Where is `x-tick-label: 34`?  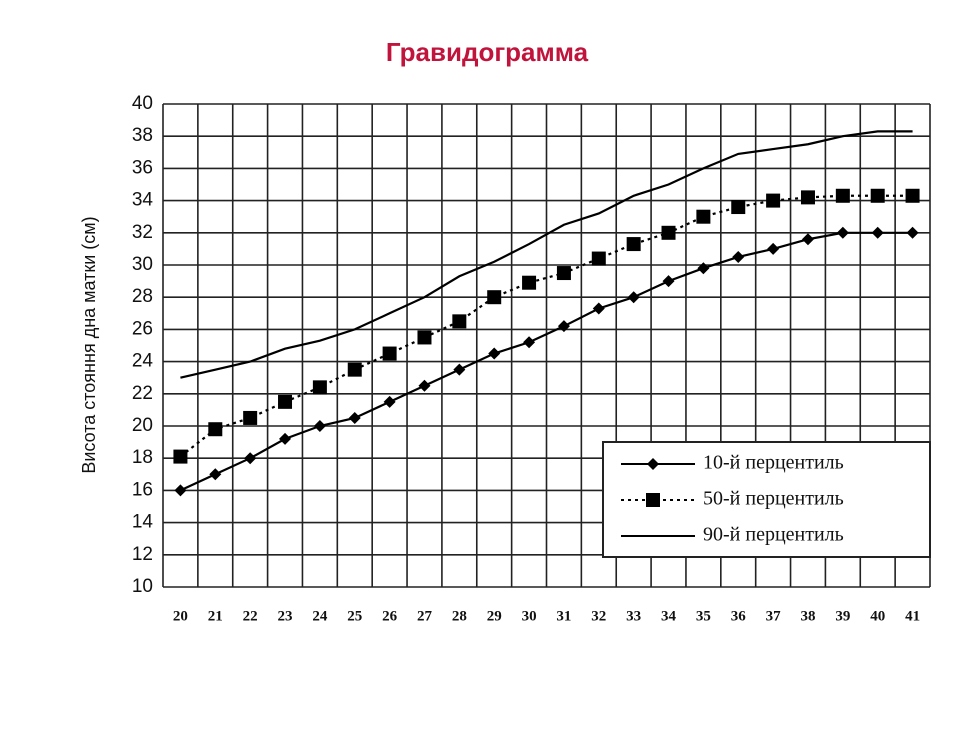 x-tick-label: 34 is located at coordinates (669, 616).